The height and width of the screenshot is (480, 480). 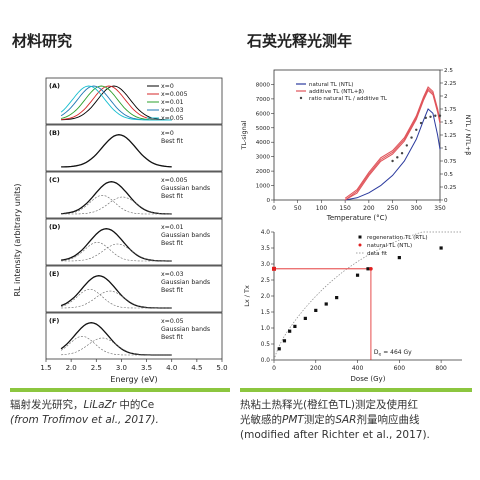 I want to click on de-annotation-value: = 464 Gy, so click(x=396, y=352).